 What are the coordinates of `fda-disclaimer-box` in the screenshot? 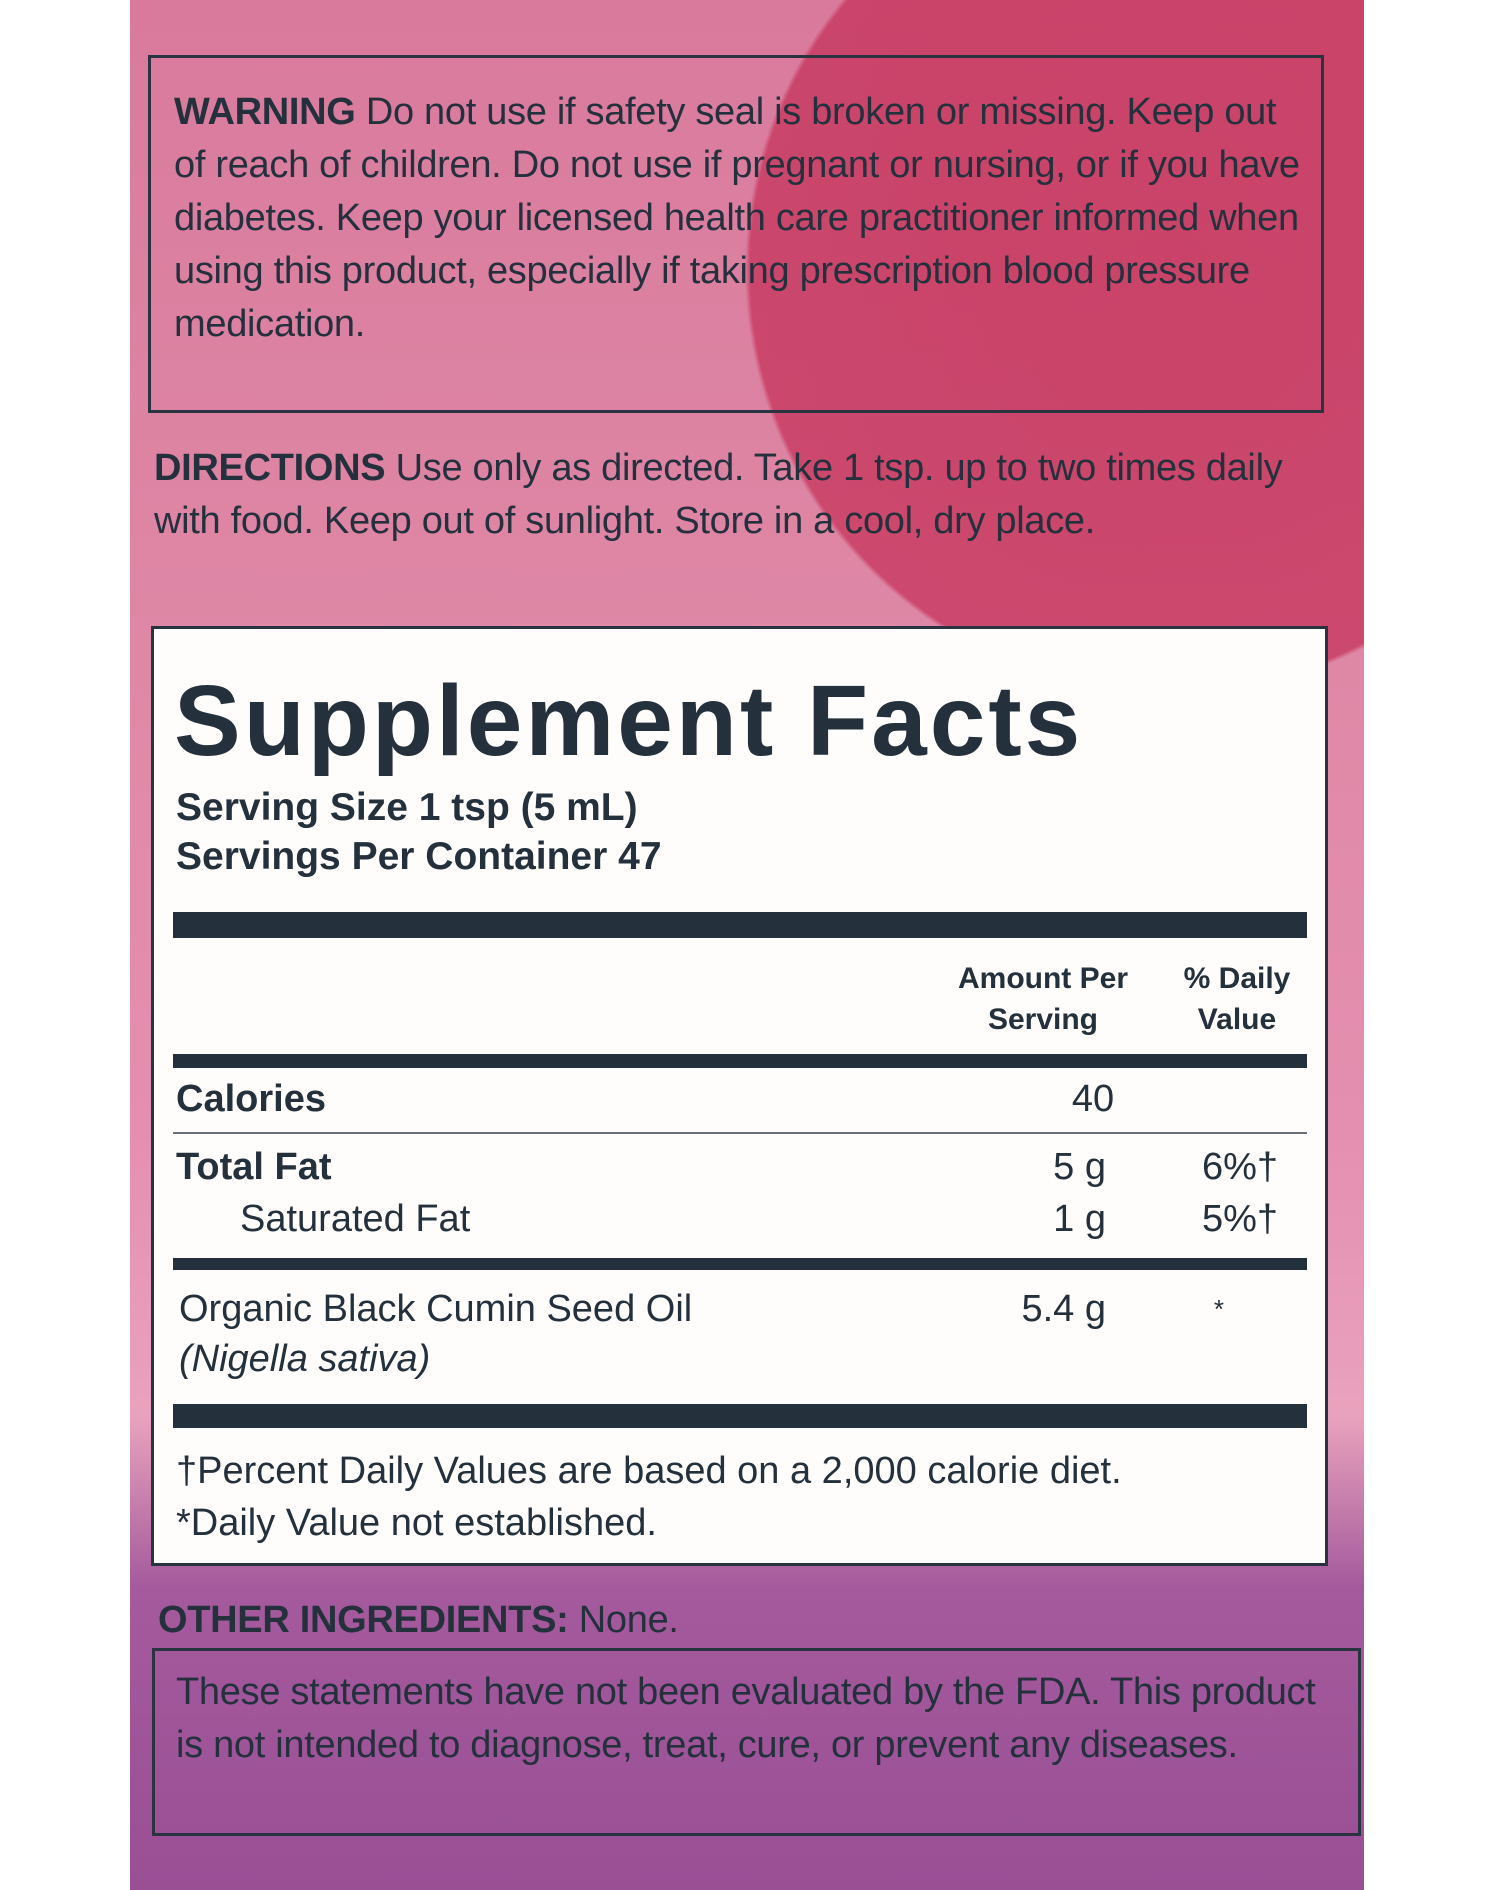 It's located at (756, 1742).